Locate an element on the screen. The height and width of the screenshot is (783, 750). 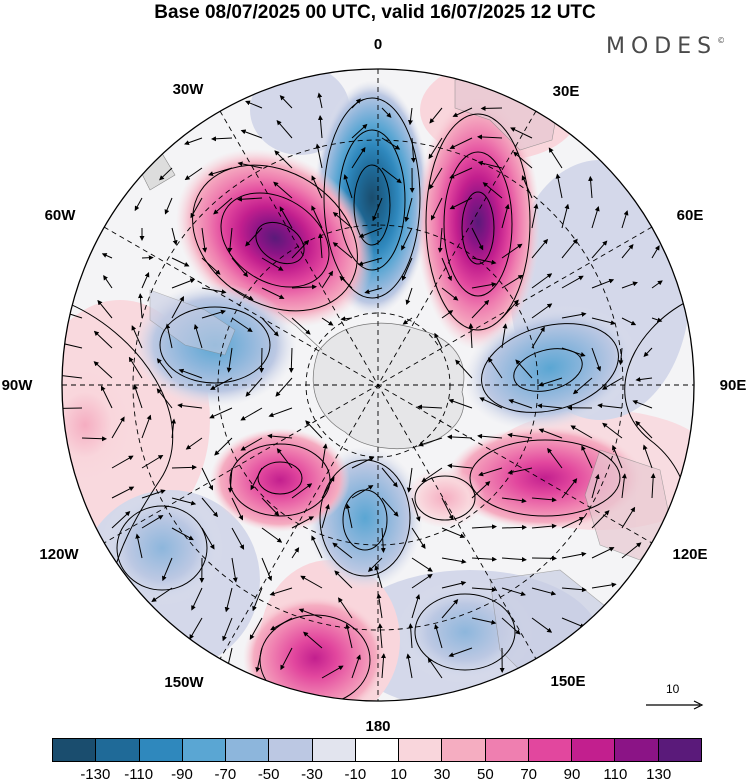
lon-label-150e: 150E is located at coordinates (568, 681).